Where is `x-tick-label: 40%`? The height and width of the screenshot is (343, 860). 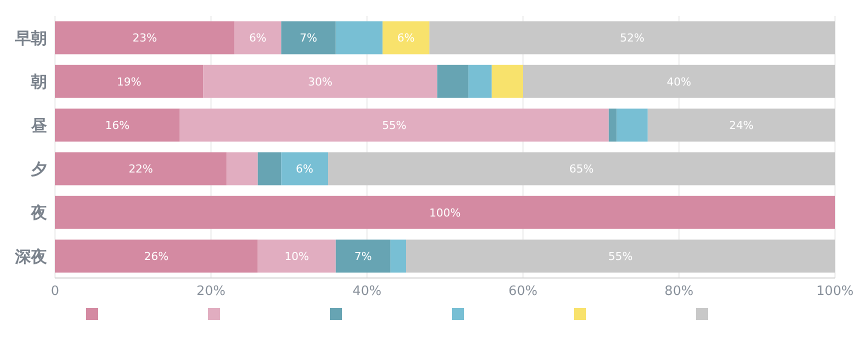
x-tick-label: 40% is located at coordinates (367, 292).